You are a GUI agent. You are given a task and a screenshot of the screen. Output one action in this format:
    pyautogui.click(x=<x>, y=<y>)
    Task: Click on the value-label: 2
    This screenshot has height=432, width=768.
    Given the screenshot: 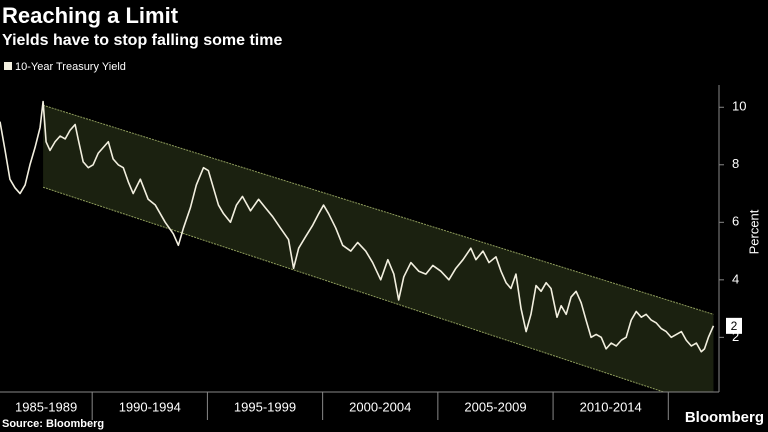 What is the action you would take?
    pyautogui.click(x=734, y=326)
    